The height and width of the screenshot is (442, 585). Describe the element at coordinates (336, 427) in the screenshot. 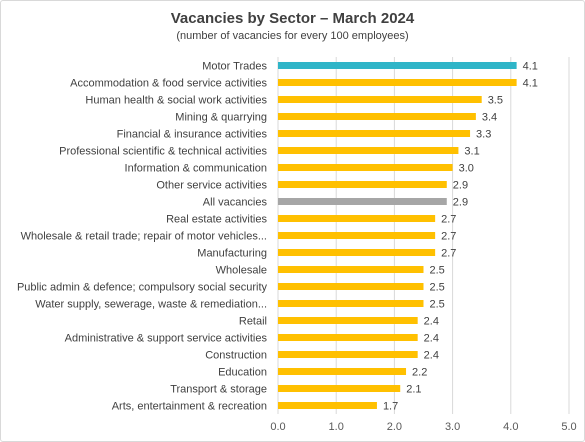

I see `x-tick-label: 1.0` at that location.